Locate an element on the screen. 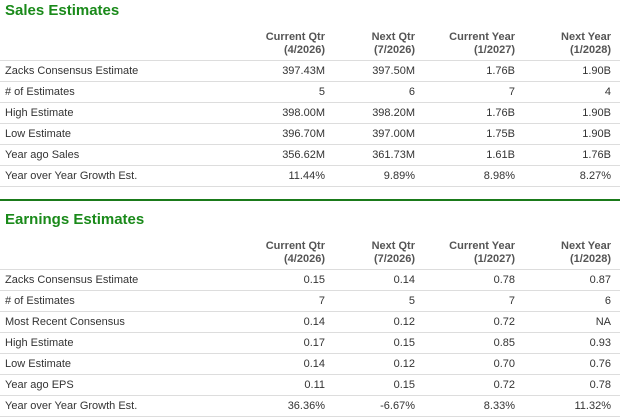  cell-current-year: 0.85 is located at coordinates (504, 343).